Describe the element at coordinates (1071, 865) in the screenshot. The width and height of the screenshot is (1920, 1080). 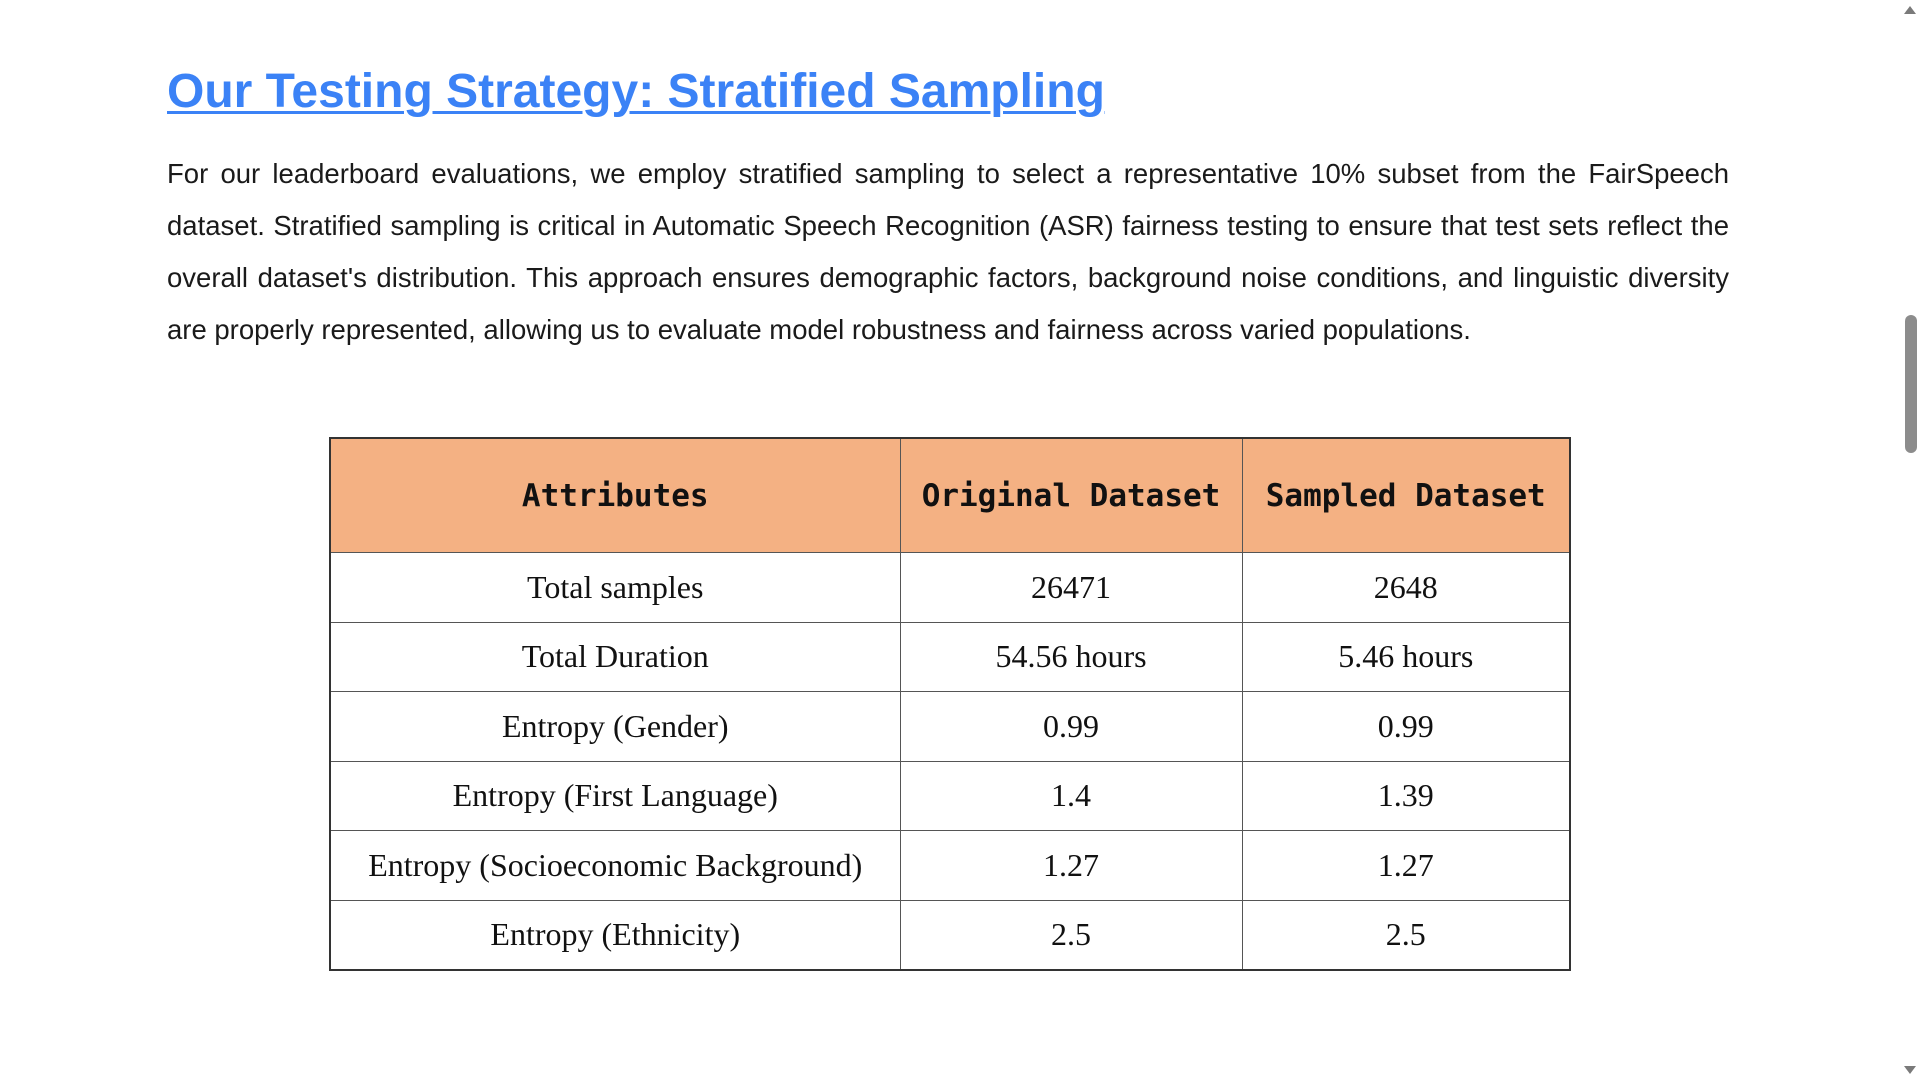
I see `original-value-cell: 1.27` at that location.